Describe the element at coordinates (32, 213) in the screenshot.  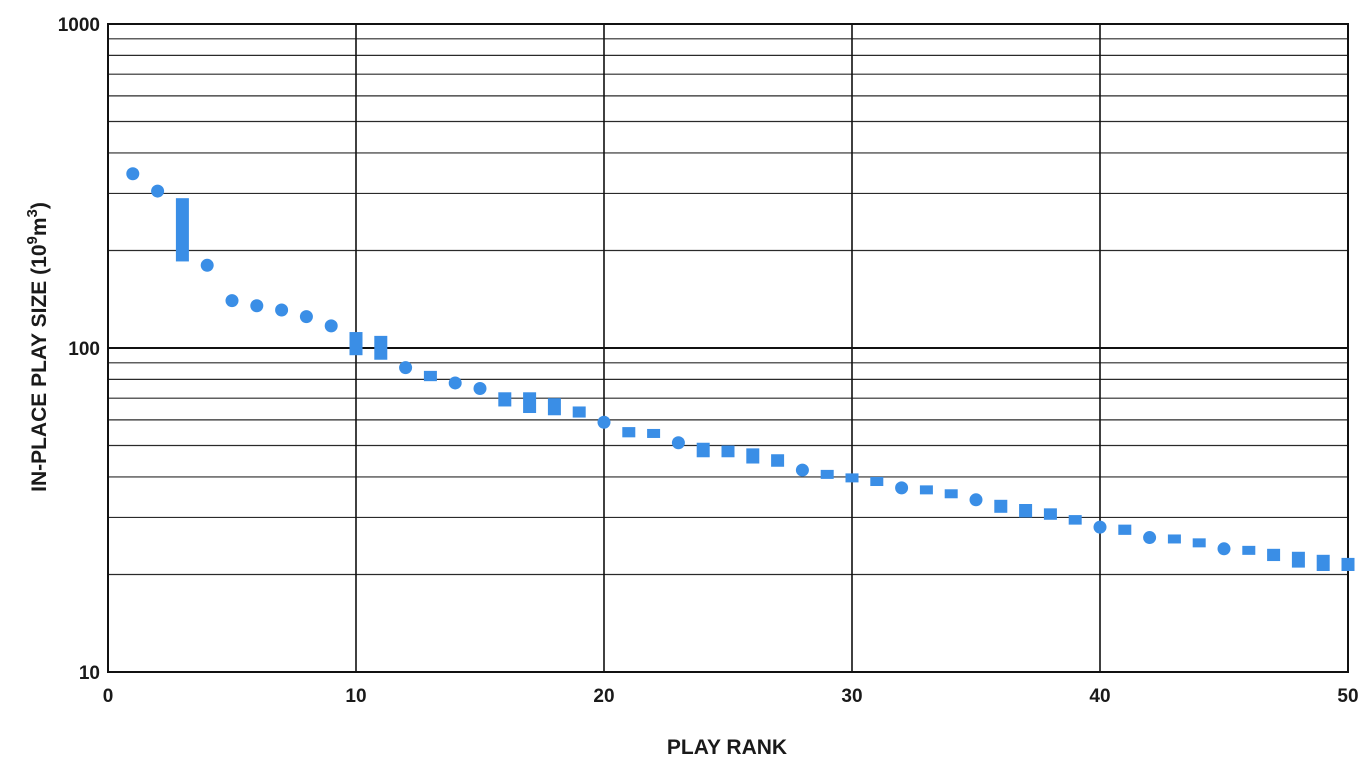
I see `y-axis-label-unit-exponent: 3` at that location.